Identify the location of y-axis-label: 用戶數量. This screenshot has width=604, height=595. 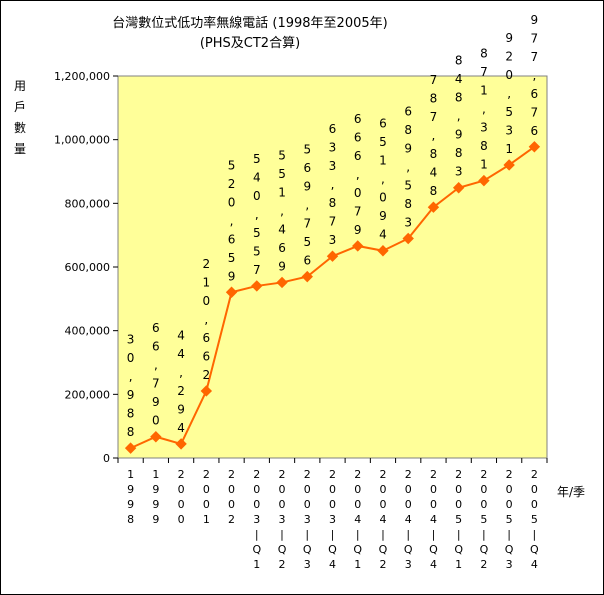
(20, 117).